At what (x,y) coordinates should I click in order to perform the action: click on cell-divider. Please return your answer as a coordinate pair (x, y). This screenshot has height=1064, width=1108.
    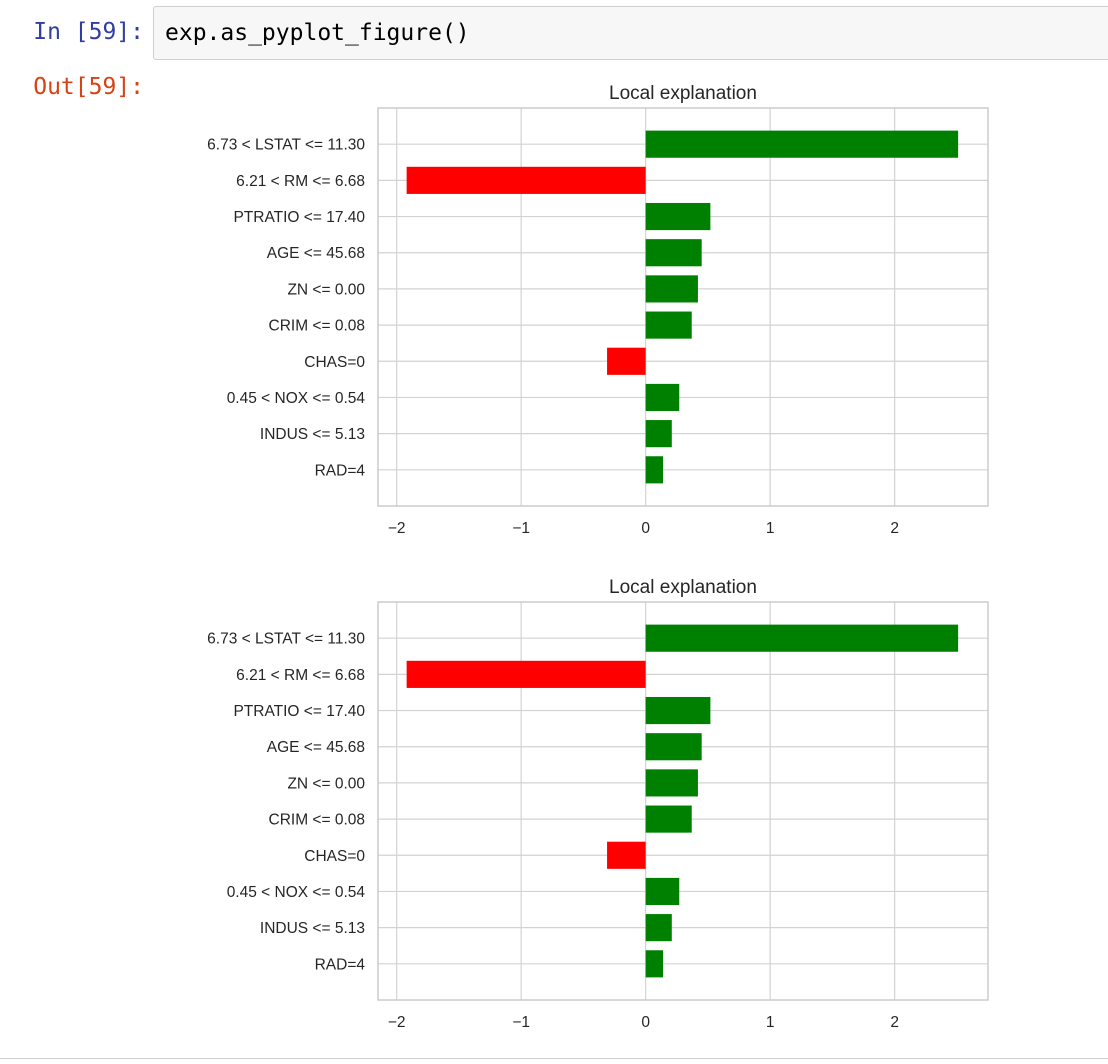
    Looking at the image, I should click on (554, 1058).